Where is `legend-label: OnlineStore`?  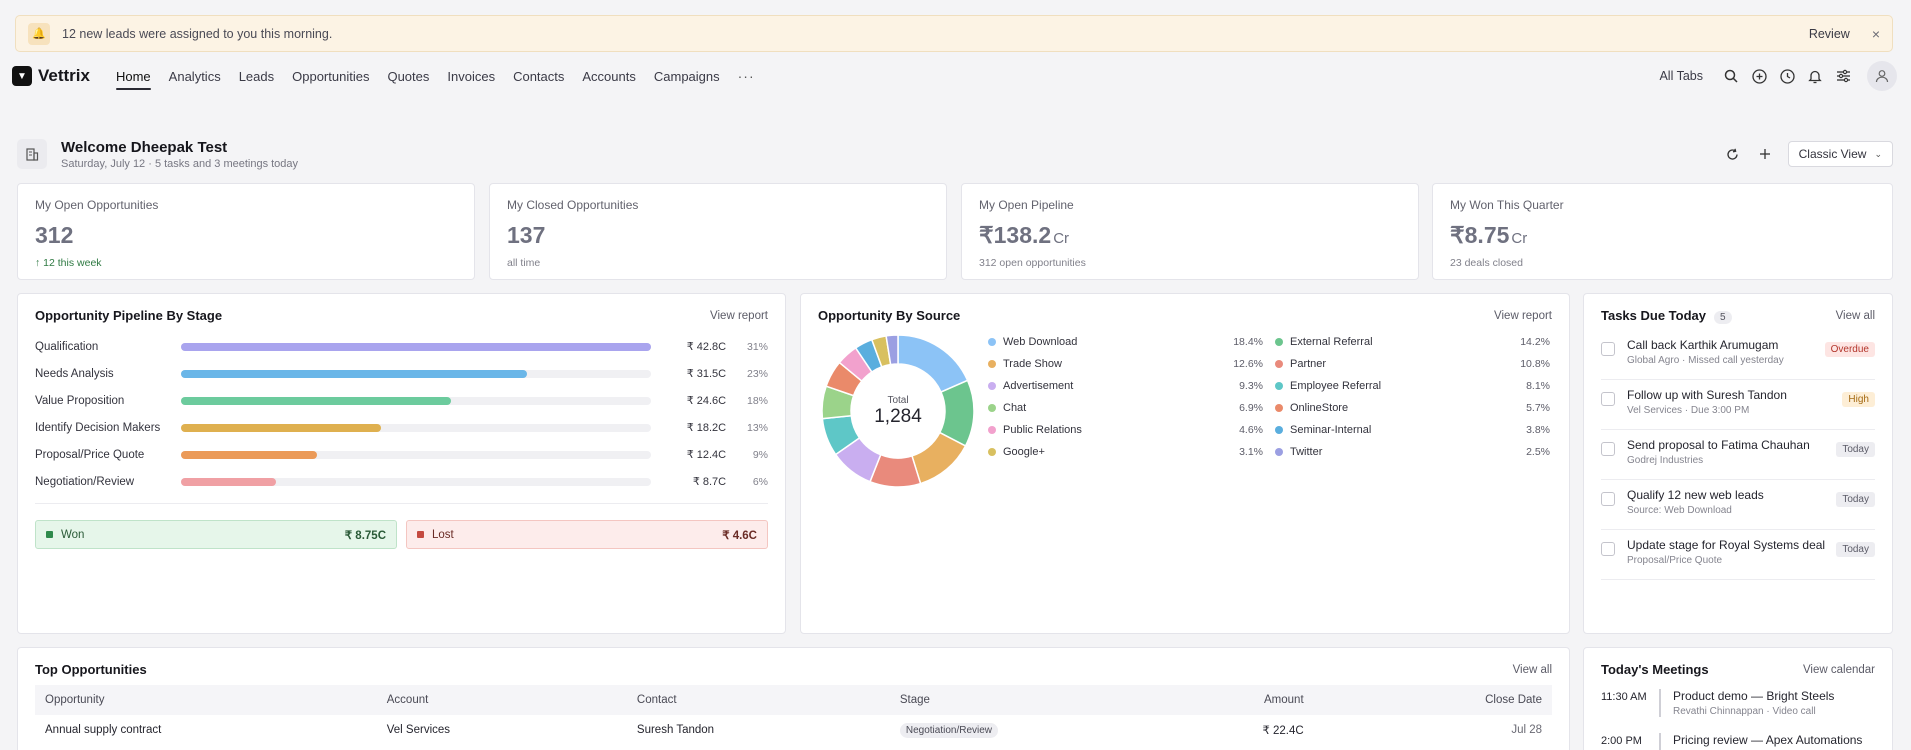 legend-label: OnlineStore is located at coordinates (1319, 408).